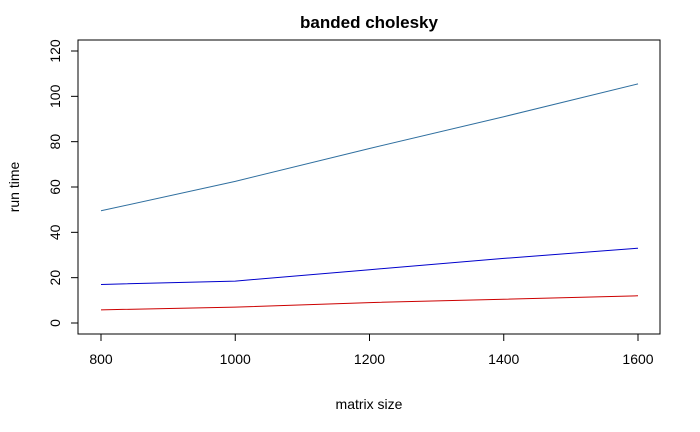 This screenshot has height=432, width=700. What do you see at coordinates (55, 232) in the screenshot?
I see `y-tick-label: 40` at bounding box center [55, 232].